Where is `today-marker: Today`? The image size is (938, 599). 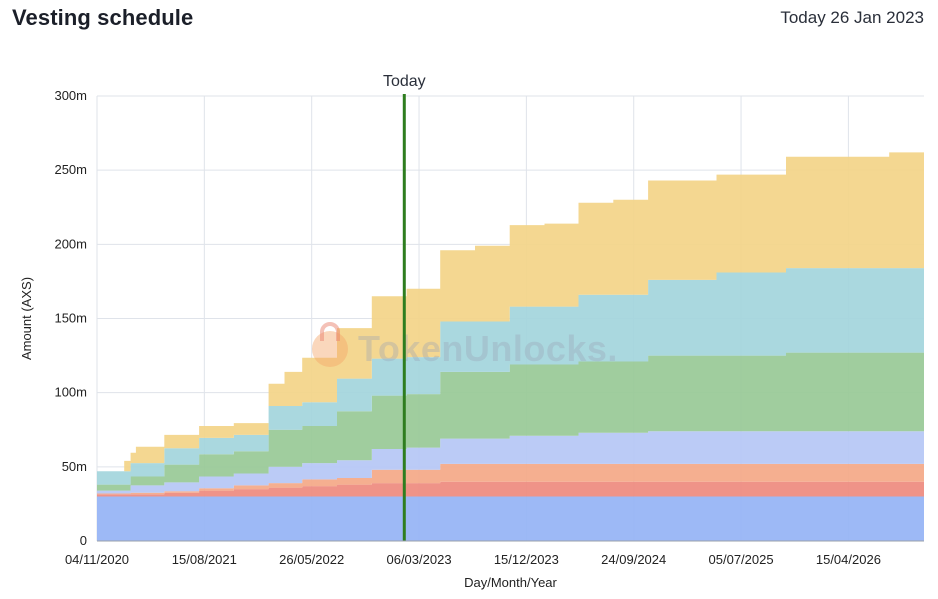 today-marker: Today is located at coordinates (404, 307).